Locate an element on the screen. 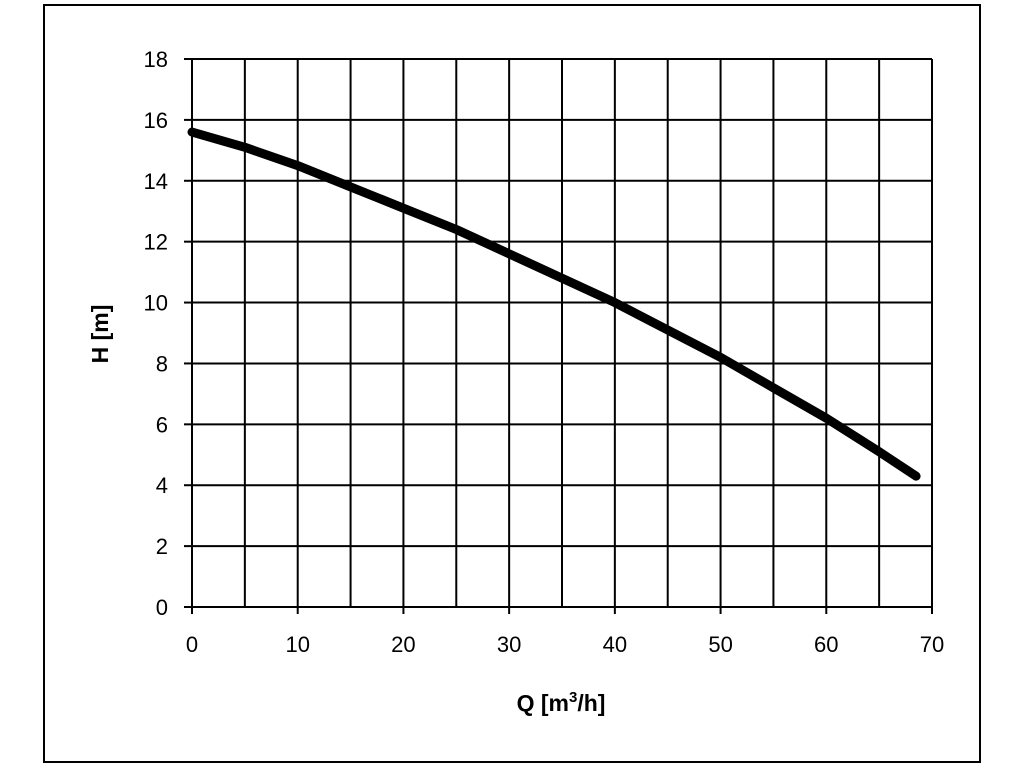 The image size is (1024, 768). y-tick-label: 2 is located at coordinates (162, 546).